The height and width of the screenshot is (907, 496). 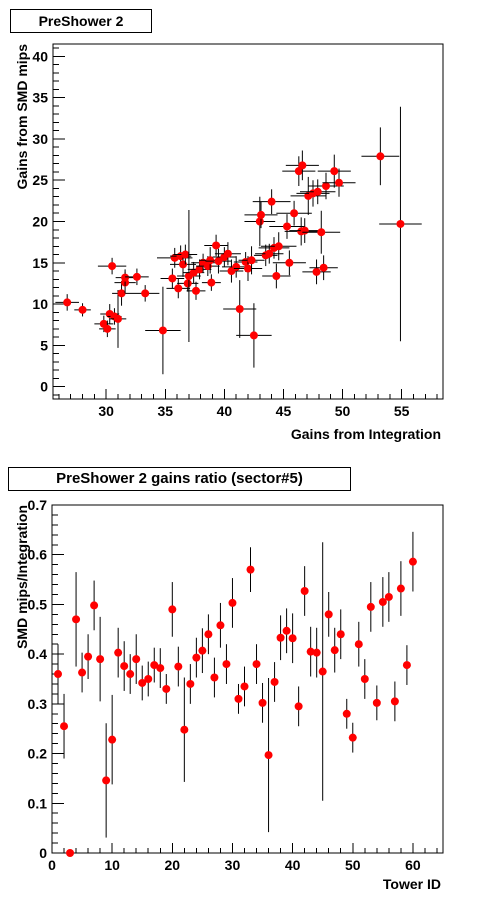 What do you see at coordinates (179, 479) in the screenshot?
I see `chart-title-bottom: PreShower 2 gains ratio (sector#5)` at bounding box center [179, 479].